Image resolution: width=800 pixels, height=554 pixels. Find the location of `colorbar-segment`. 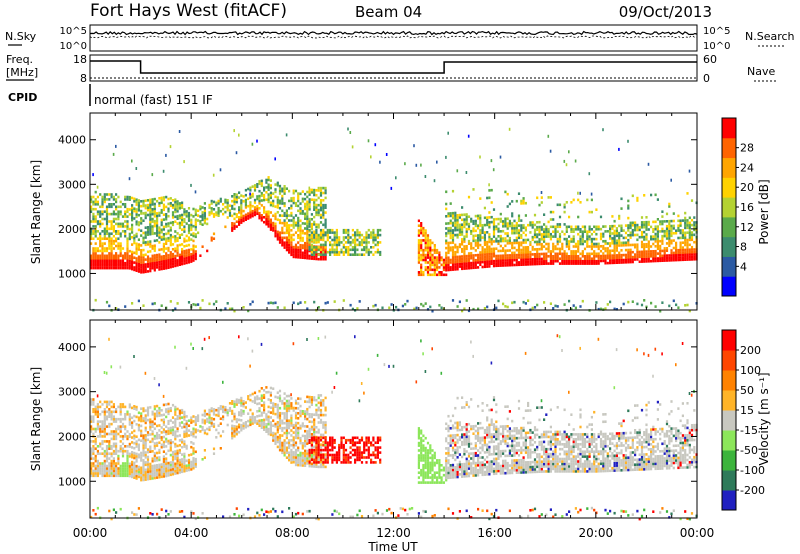

colorbar-segment is located at coordinates (729, 207).